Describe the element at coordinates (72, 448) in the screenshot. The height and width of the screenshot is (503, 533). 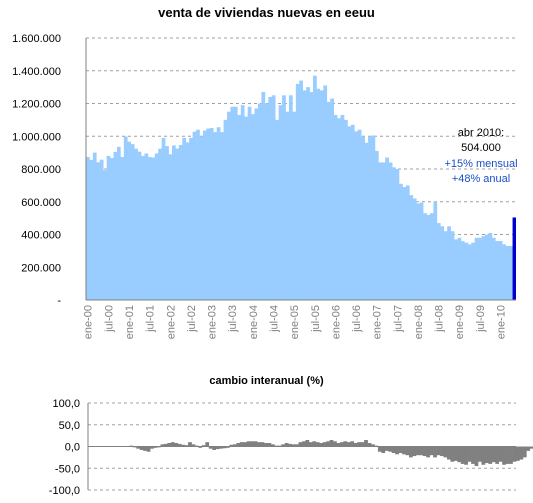
I see `y-tick-label: 0,0` at that location.